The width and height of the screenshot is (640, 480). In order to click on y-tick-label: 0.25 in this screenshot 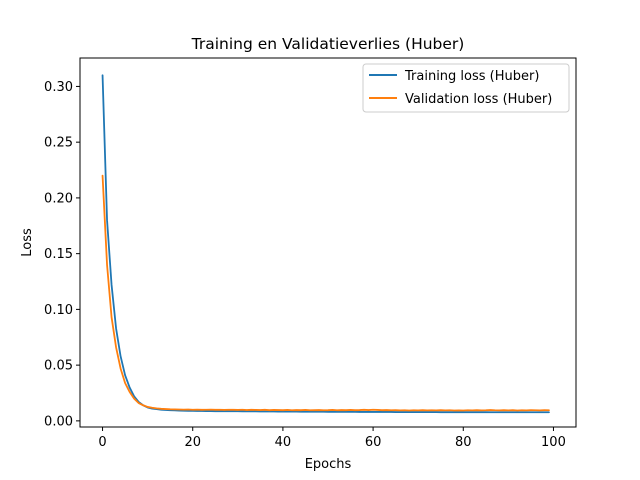, I will do `click(58, 143)`.